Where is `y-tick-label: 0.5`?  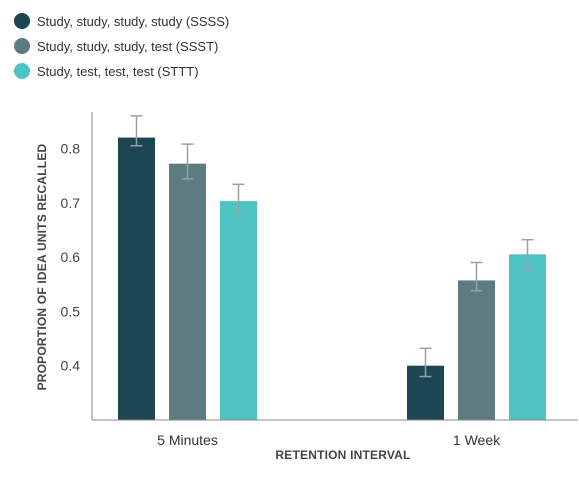 y-tick-label: 0.5 is located at coordinates (71, 311).